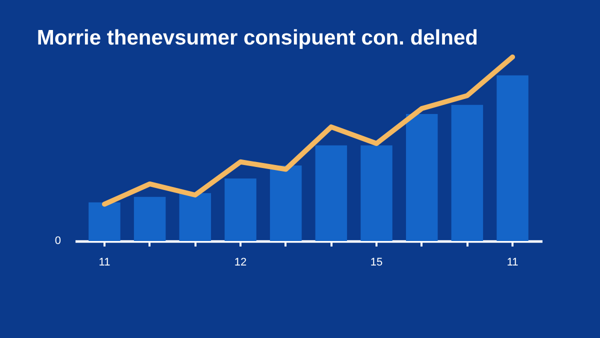  Describe the element at coordinates (376, 262) in the screenshot. I see `x-tick-label: 15` at that location.